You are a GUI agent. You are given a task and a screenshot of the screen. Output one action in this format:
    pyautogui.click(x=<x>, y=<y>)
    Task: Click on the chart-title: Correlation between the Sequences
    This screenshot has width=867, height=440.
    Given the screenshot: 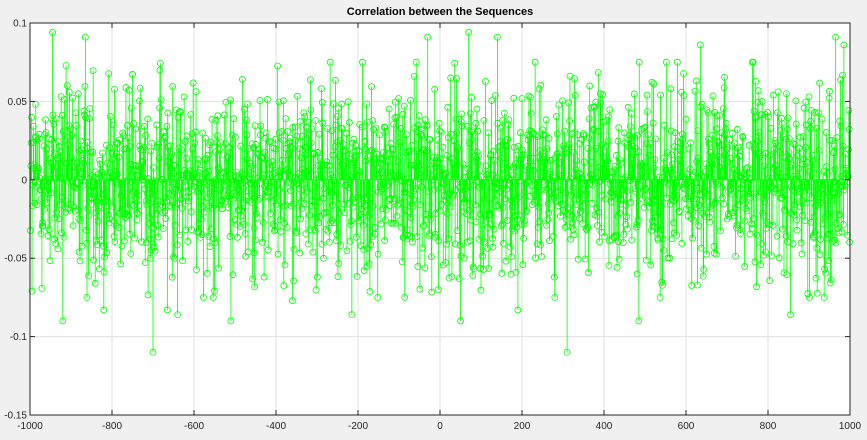 What is the action you would take?
    pyautogui.click(x=440, y=12)
    